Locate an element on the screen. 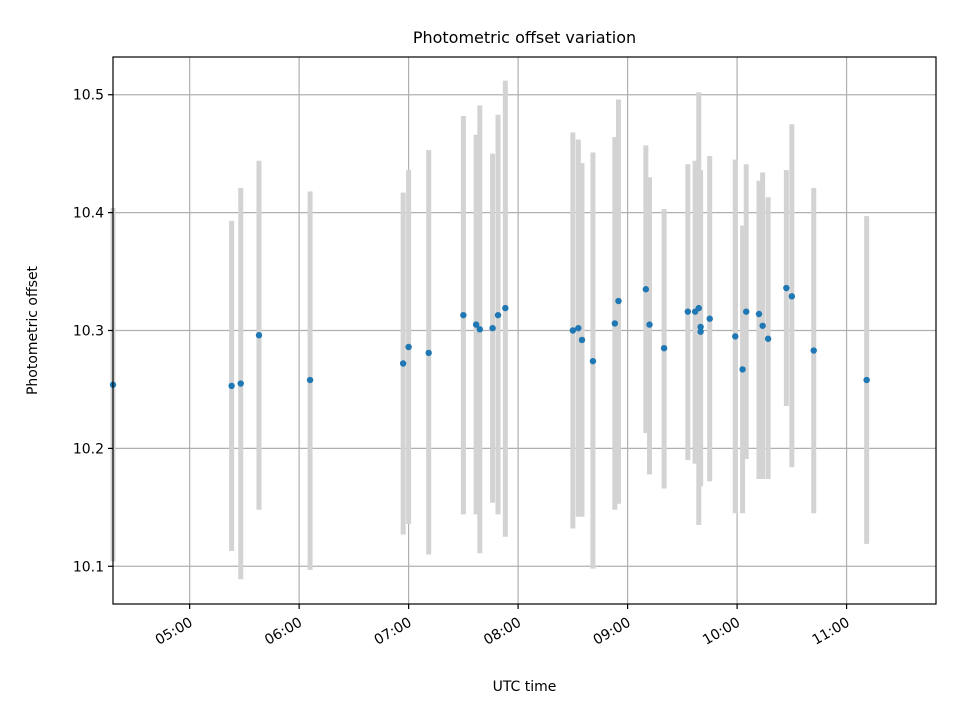 The width and height of the screenshot is (960, 720). y-axis-ticks: 10.1 10.2 10.3 10.4 10.5 is located at coordinates (93, 331).